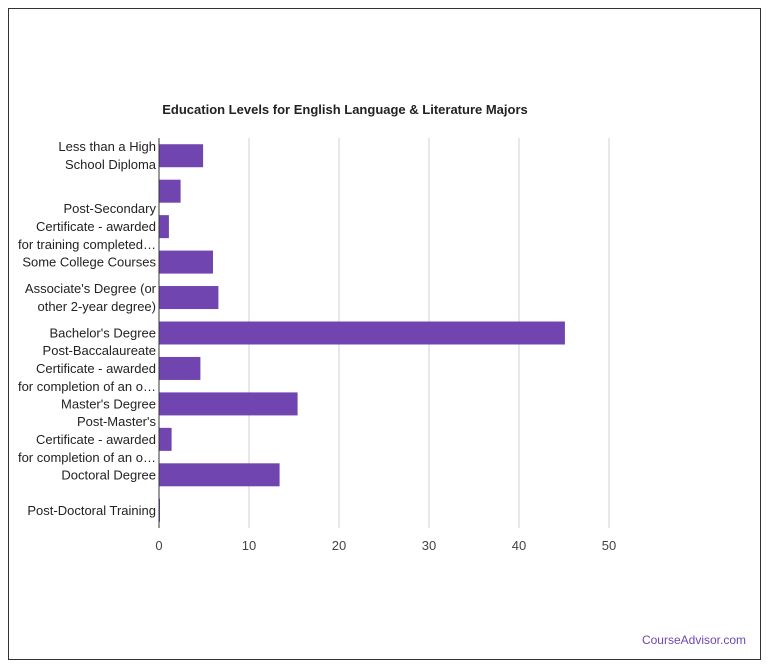  Describe the element at coordinates (609, 545) in the screenshot. I see `x-tick-label: 50` at that location.